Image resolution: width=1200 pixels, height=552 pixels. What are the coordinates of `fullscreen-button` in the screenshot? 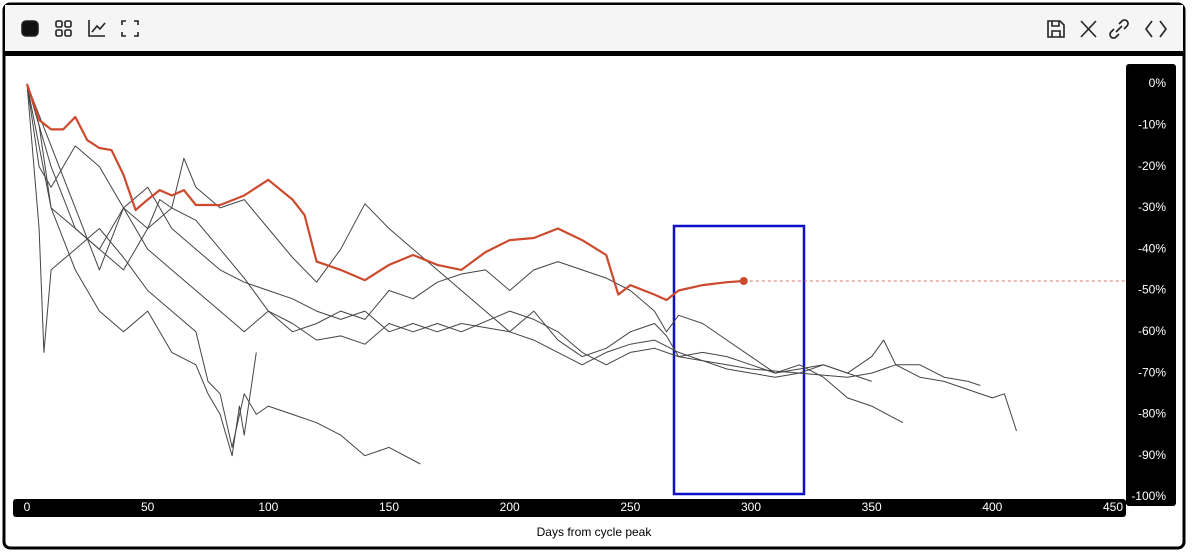 It's located at (130, 28).